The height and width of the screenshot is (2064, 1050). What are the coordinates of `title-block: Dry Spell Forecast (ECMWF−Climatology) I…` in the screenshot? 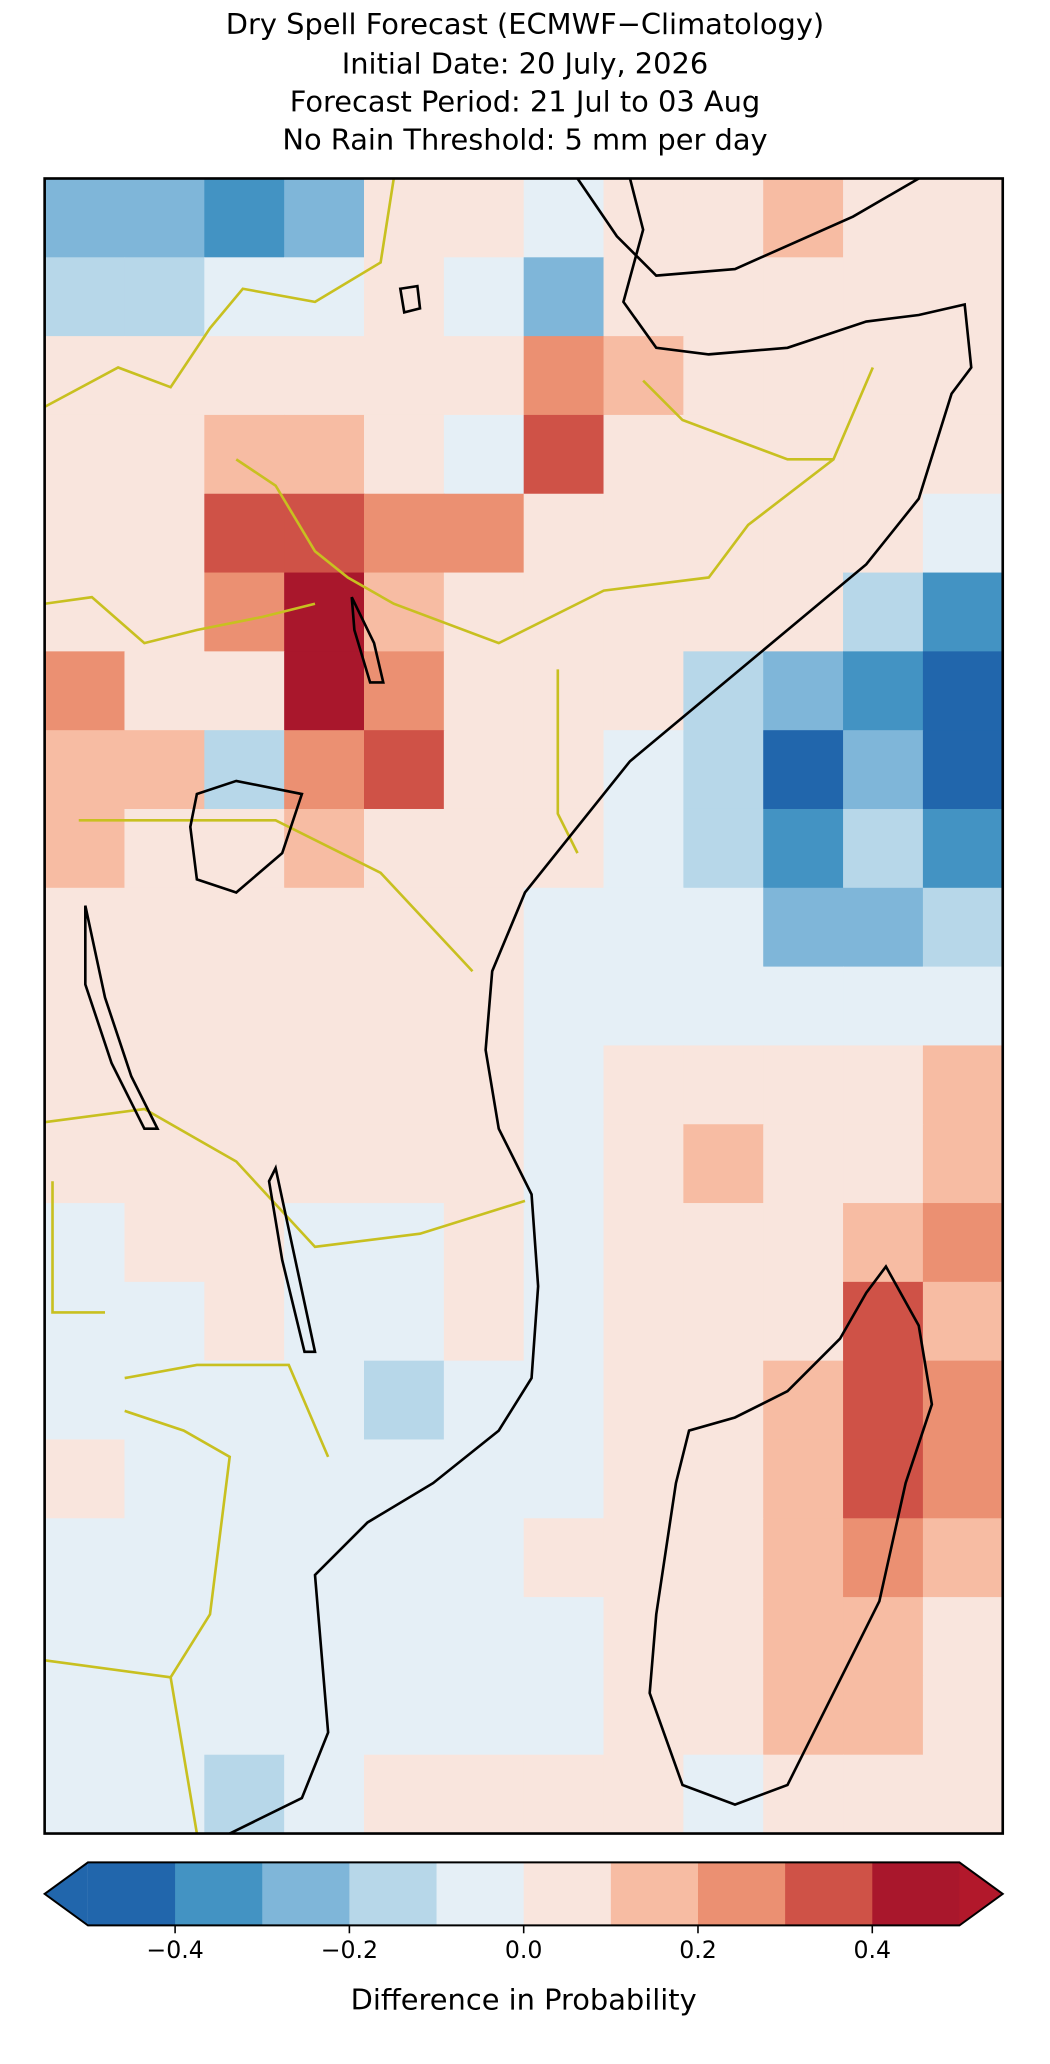 It's located at (525, 81).